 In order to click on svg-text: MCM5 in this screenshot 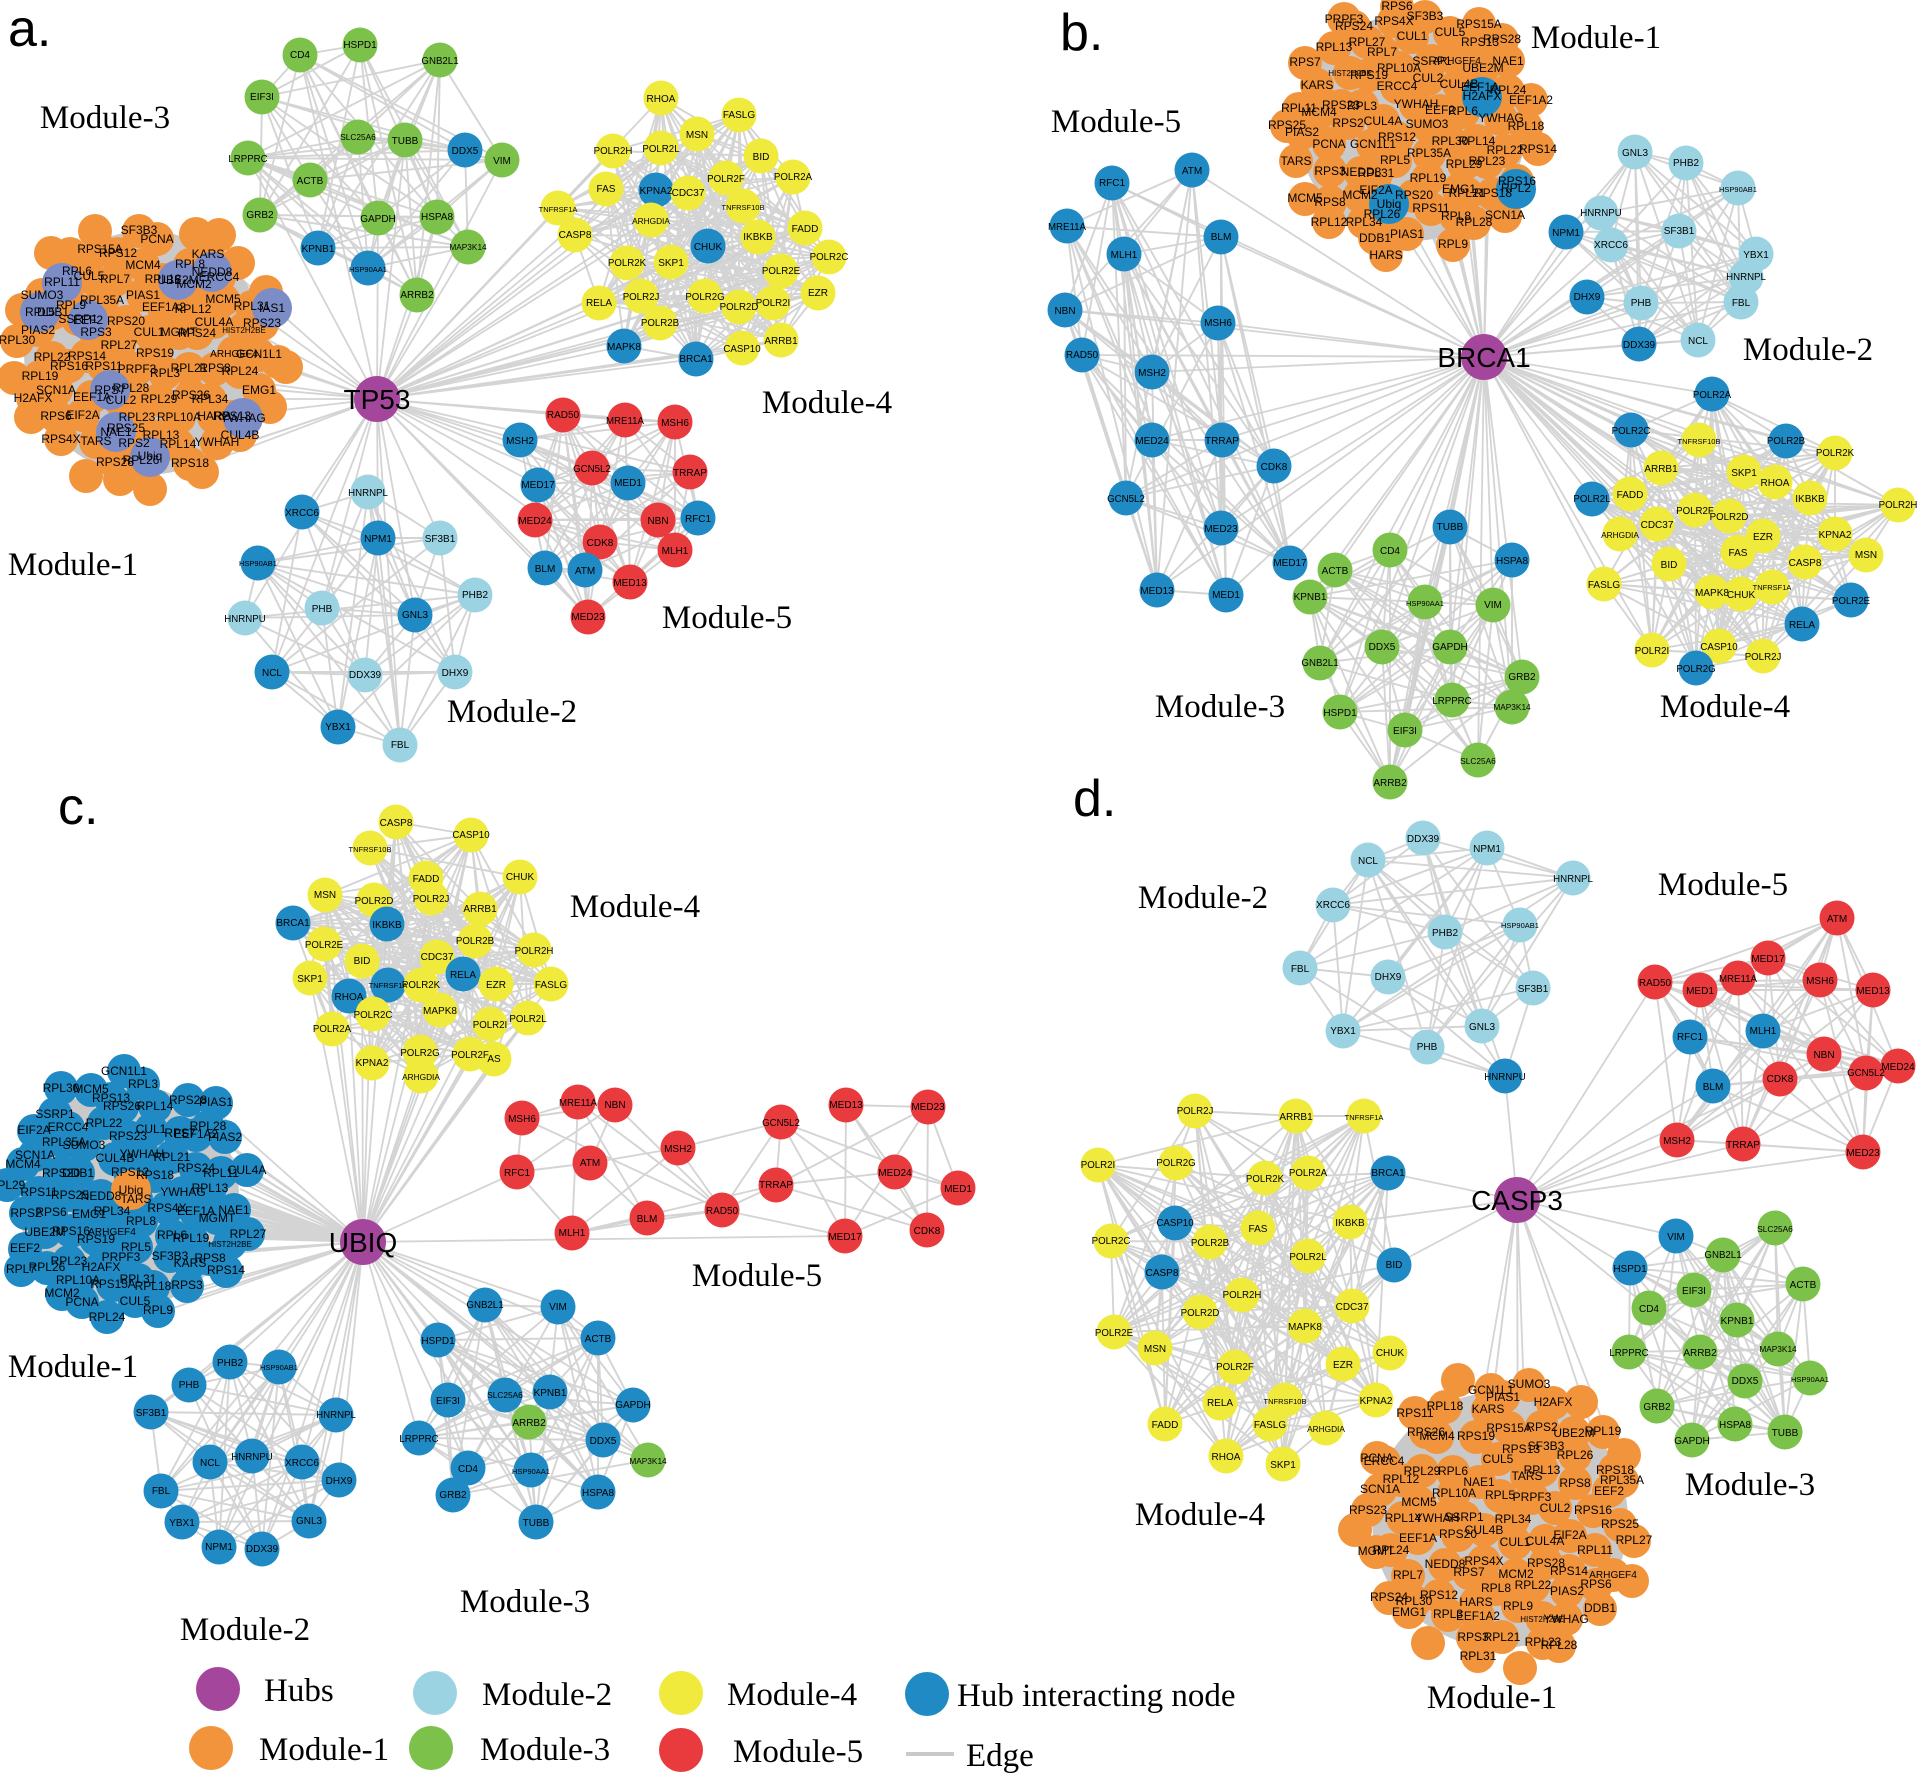, I will do `click(1419, 1502)`.